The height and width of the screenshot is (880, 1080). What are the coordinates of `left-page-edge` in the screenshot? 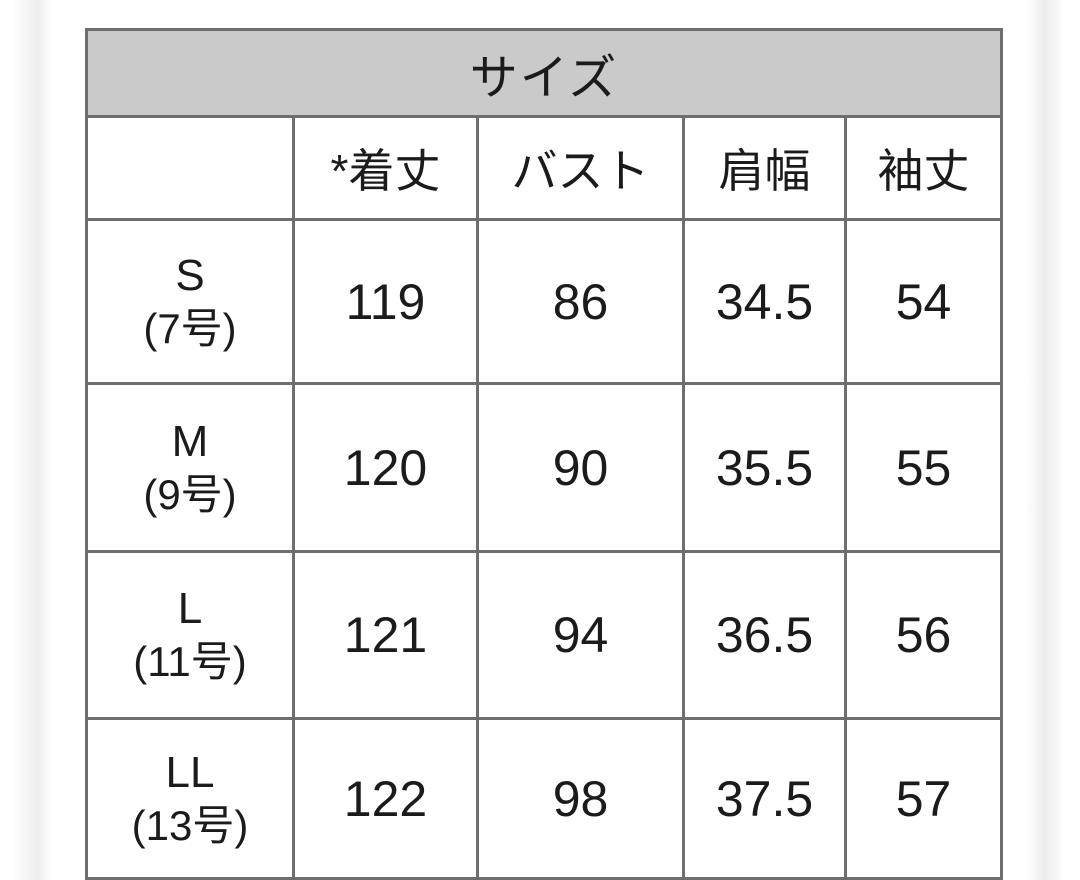 It's located at (32, 440).